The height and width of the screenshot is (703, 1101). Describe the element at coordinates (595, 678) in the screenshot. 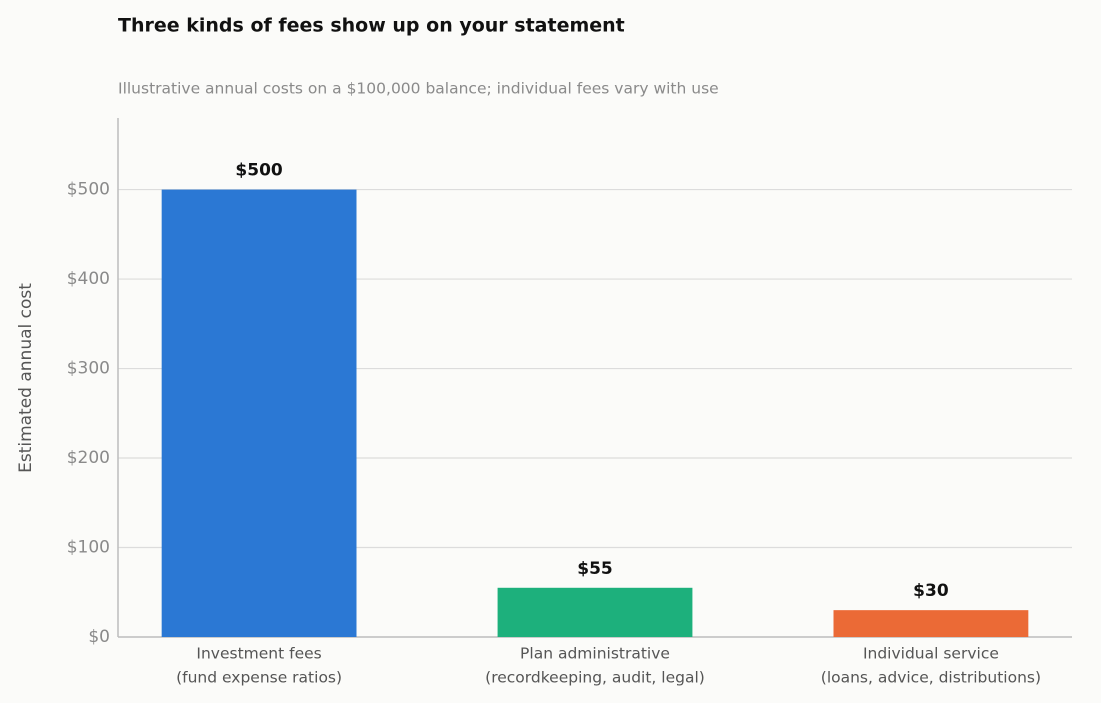

I see `x-tick-label: (recordkeeping, audit, legal)` at that location.